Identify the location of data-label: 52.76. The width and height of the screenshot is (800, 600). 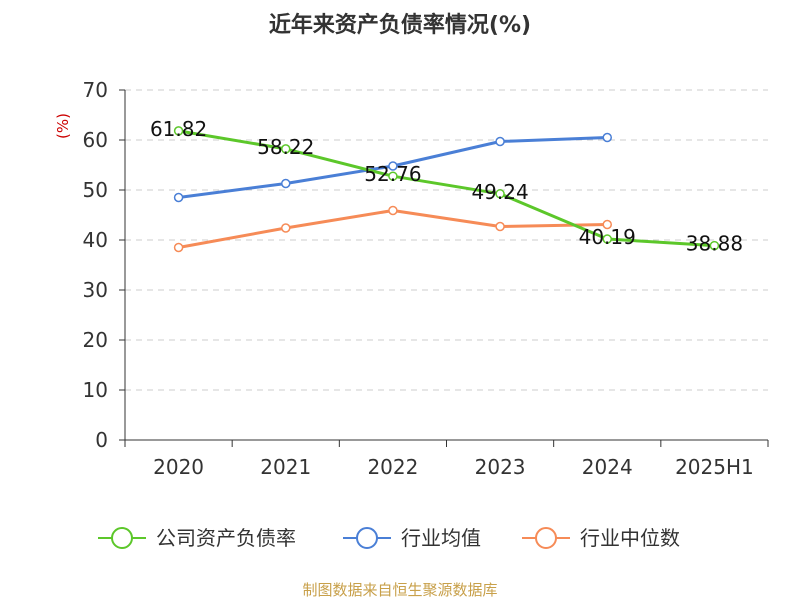
(392, 174).